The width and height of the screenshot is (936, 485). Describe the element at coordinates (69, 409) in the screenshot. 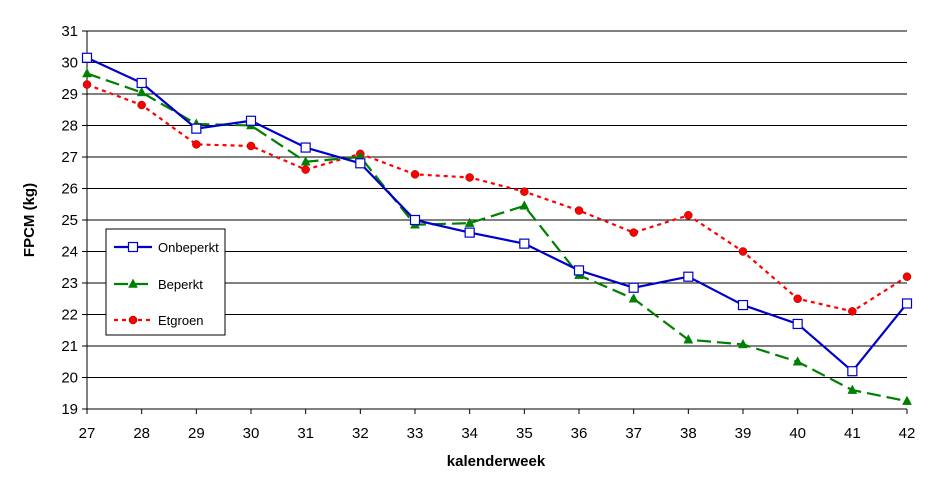

I see `y-tick-label: 19` at that location.